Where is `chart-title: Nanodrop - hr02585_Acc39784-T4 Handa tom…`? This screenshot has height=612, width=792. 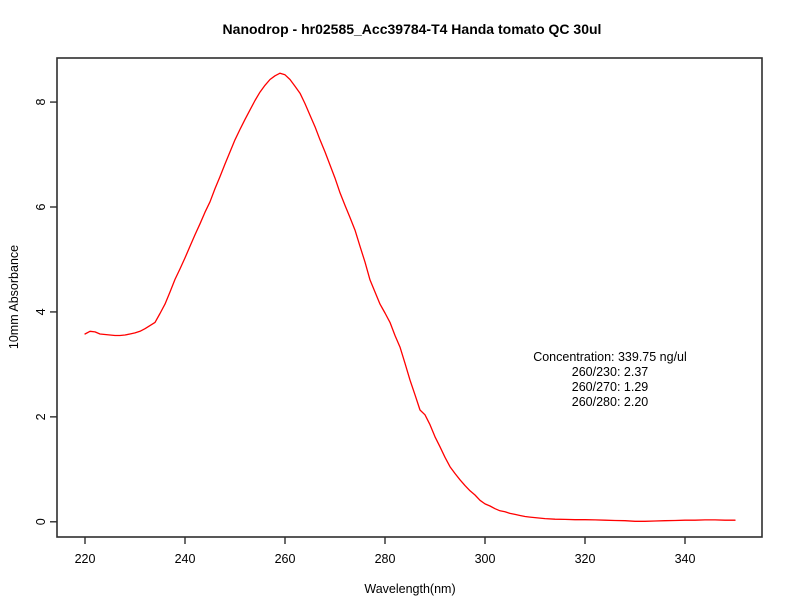
chart-title: Nanodrop - hr02585_Acc39784-T4 Handa tom… is located at coordinates (412, 29).